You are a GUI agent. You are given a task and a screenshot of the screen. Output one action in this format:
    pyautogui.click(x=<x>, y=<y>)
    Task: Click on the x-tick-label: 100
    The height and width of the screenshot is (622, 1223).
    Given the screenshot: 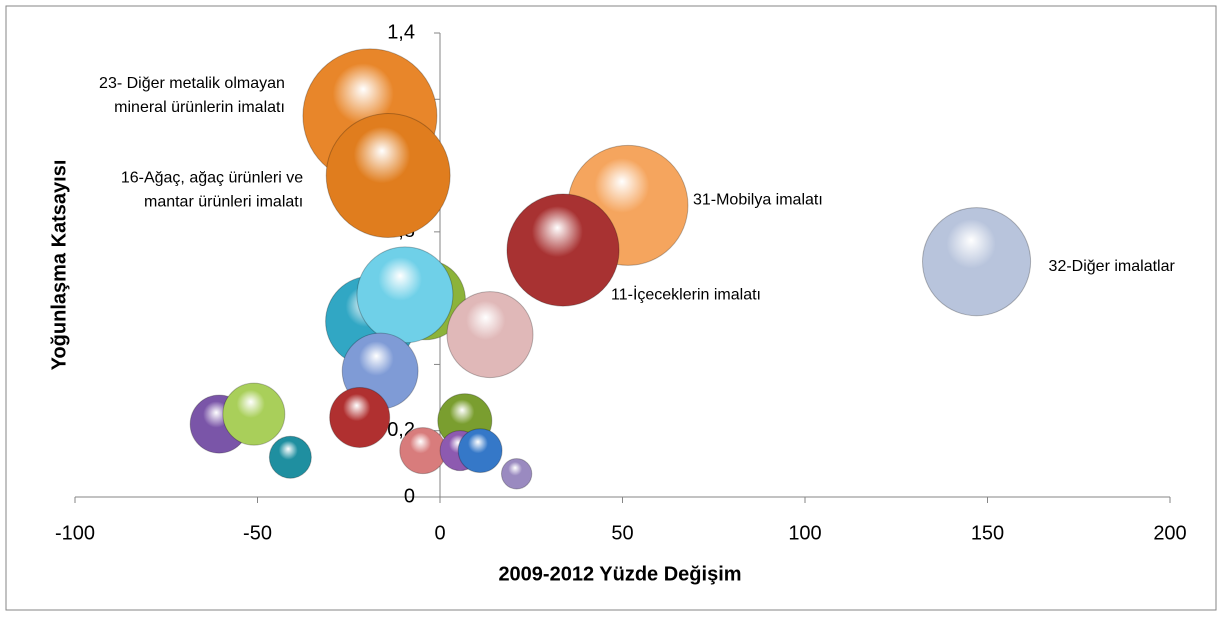 What is the action you would take?
    pyautogui.click(x=804, y=533)
    